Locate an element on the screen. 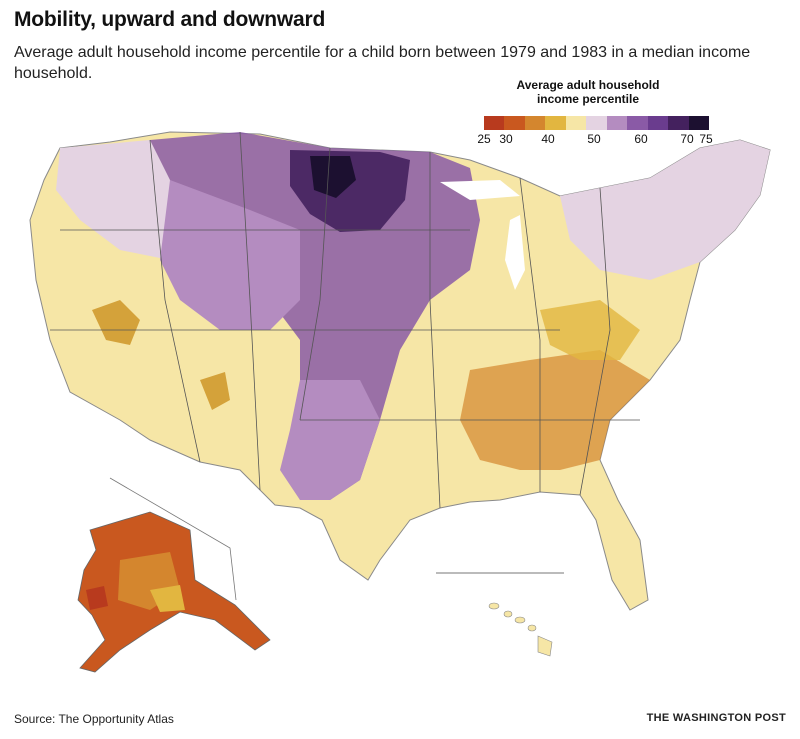 The width and height of the screenshot is (800, 739). source-note: Source: The Opportunity Atlas is located at coordinates (94, 719).